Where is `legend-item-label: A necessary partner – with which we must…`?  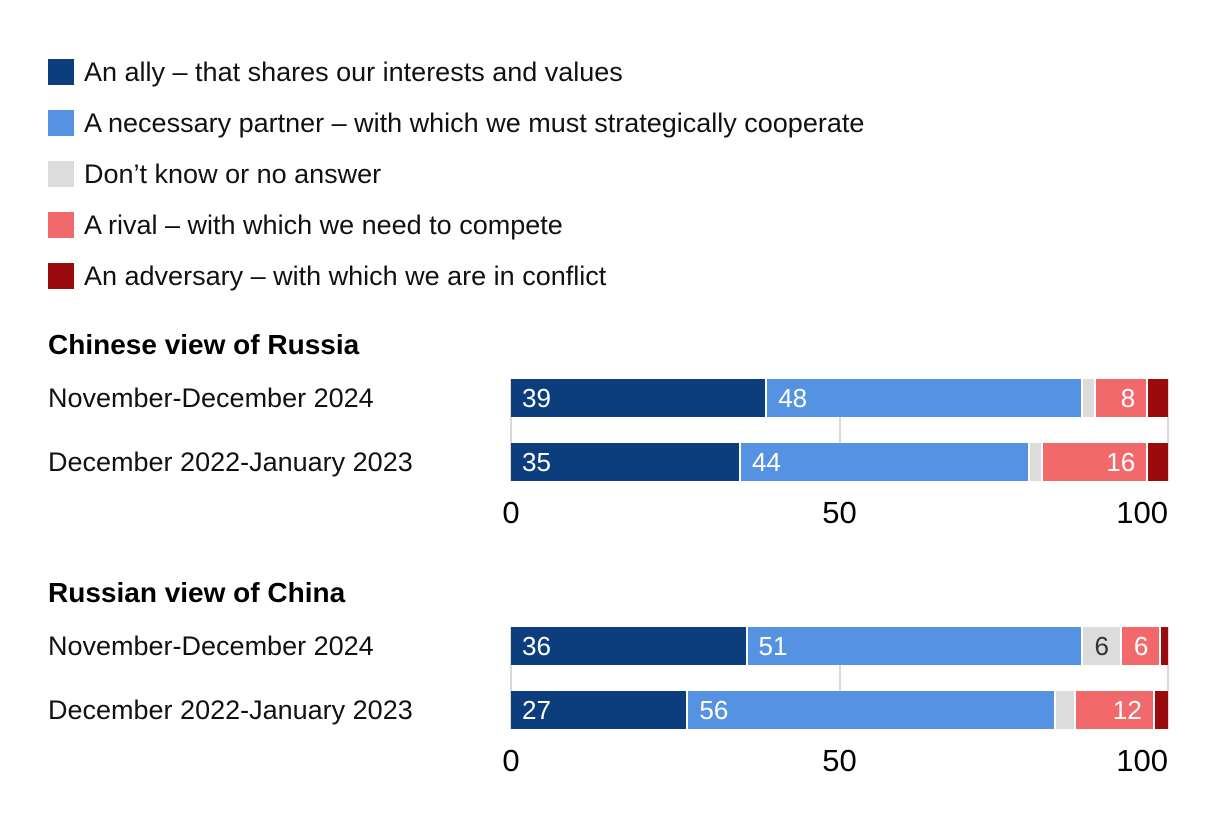
legend-item-label: A necessary partner – with which we must… is located at coordinates (474, 123).